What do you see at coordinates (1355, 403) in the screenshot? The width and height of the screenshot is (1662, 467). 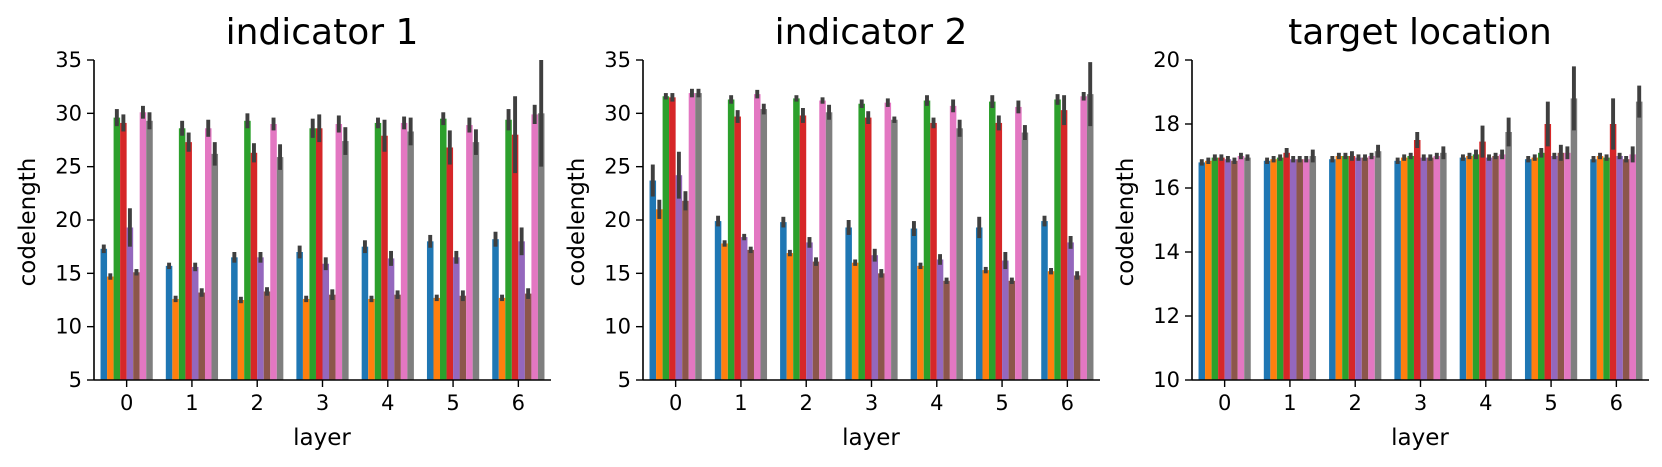 I see `x-tick-label: 2` at bounding box center [1355, 403].